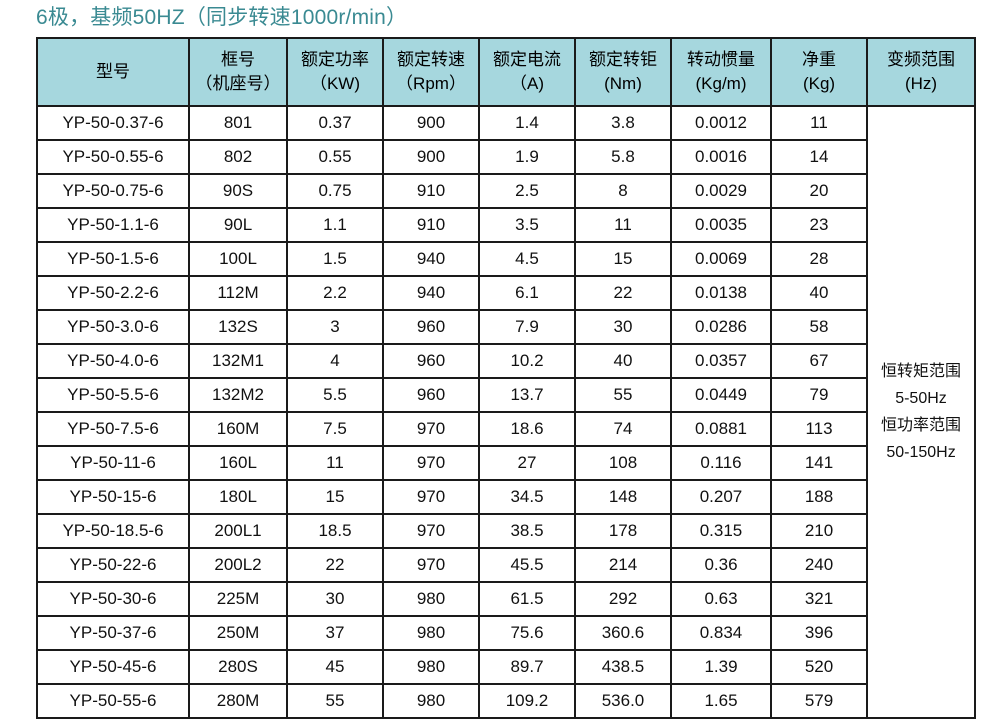 This screenshot has width=1008, height=719. What do you see at coordinates (623, 361) in the screenshot?
I see `cell-torque: 40` at bounding box center [623, 361].